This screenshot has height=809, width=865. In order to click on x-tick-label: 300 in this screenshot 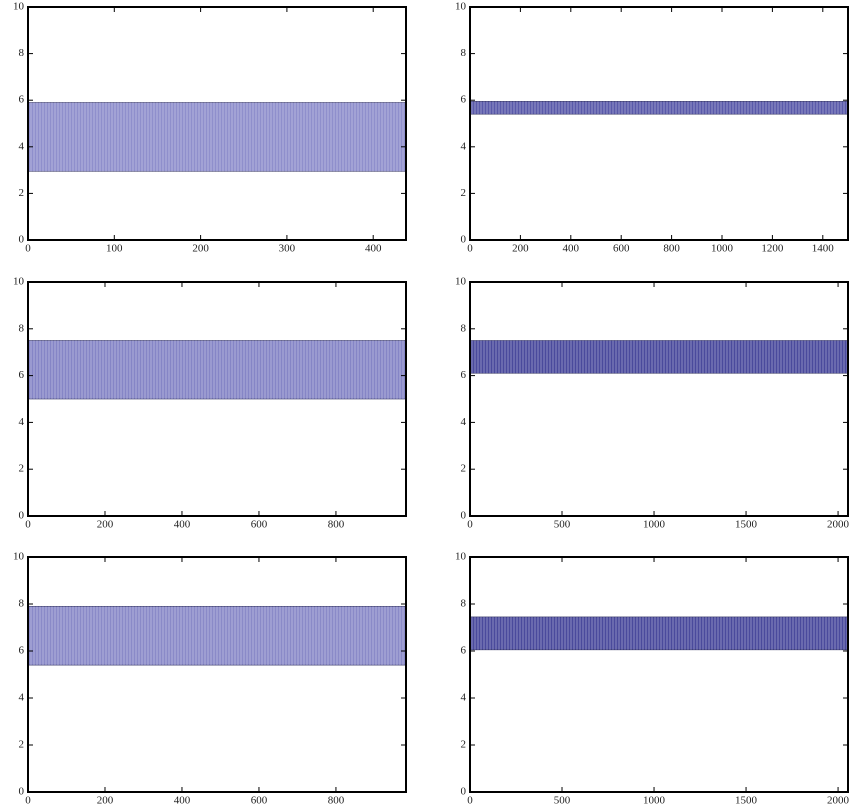, I will do `click(287, 249)`.